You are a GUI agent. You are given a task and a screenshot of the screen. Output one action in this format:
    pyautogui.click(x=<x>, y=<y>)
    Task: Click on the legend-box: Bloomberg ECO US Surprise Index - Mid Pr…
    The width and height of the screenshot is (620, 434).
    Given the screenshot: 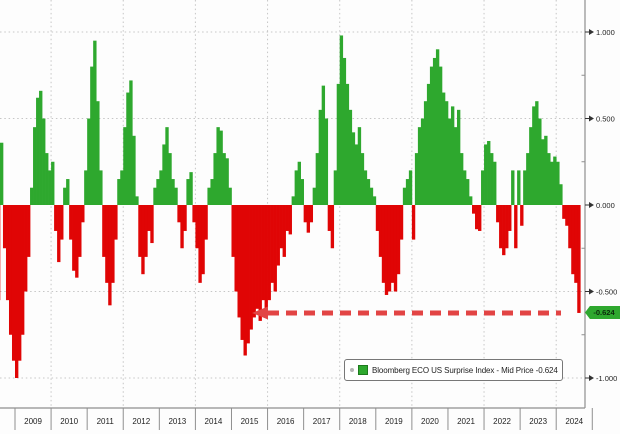 What is the action you would take?
    pyautogui.click(x=453, y=370)
    